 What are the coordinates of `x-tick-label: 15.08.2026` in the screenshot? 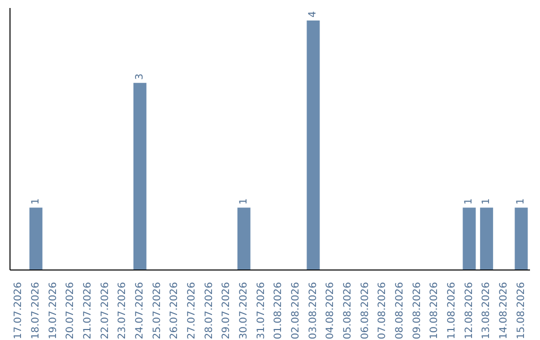 It's located at (521, 311).